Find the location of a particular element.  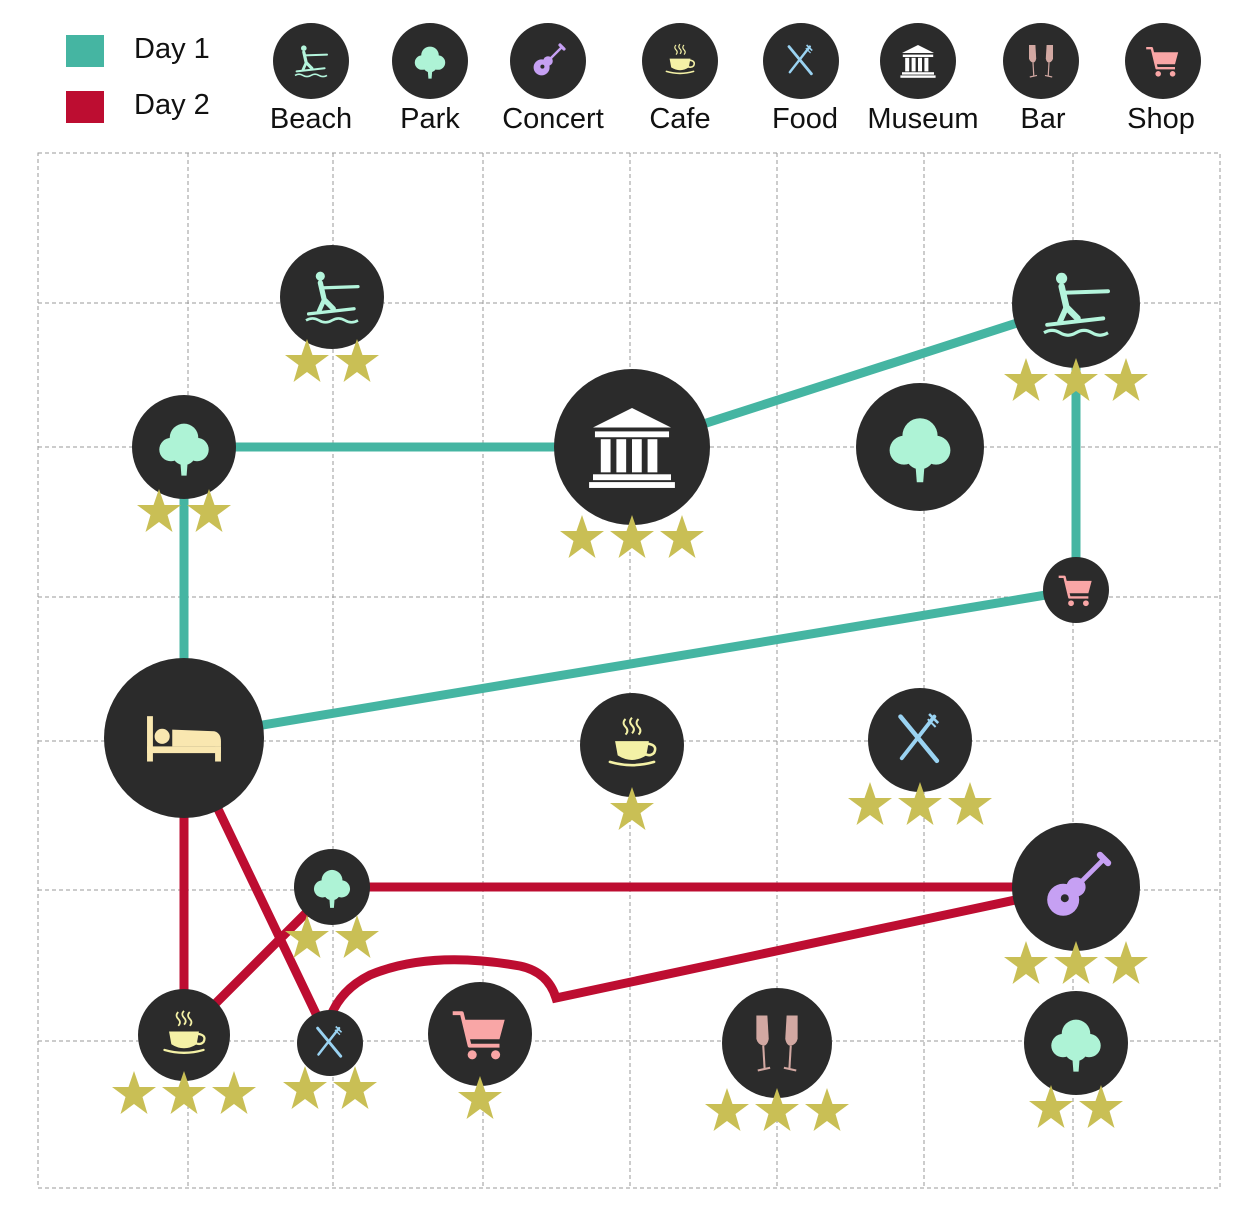

legend-park-label: Park is located at coordinates (430, 119).